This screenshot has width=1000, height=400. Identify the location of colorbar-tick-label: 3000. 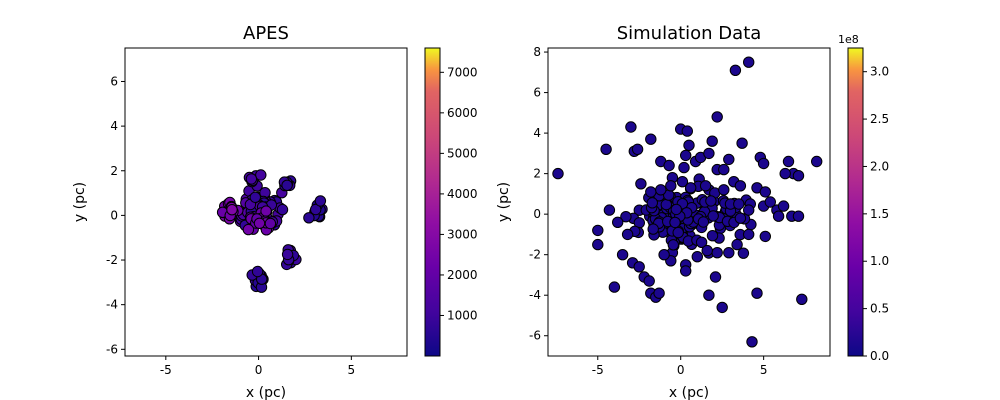
(462, 234).